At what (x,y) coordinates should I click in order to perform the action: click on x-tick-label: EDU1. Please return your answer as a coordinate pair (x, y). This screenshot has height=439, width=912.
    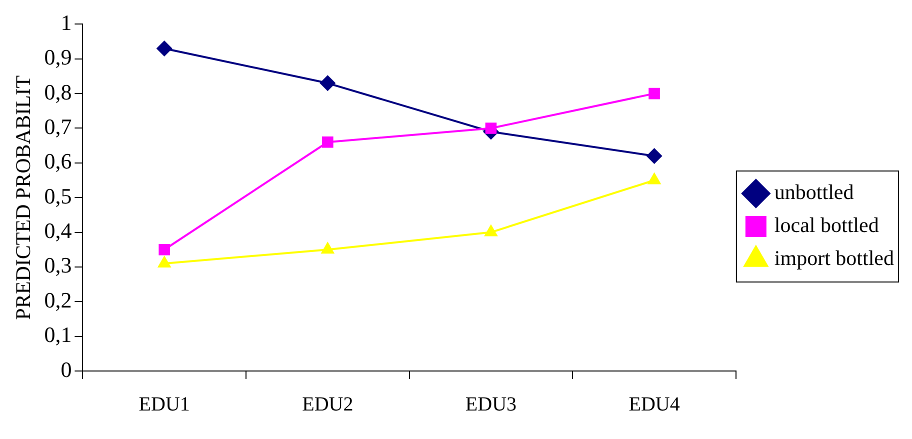
    Looking at the image, I should click on (164, 404).